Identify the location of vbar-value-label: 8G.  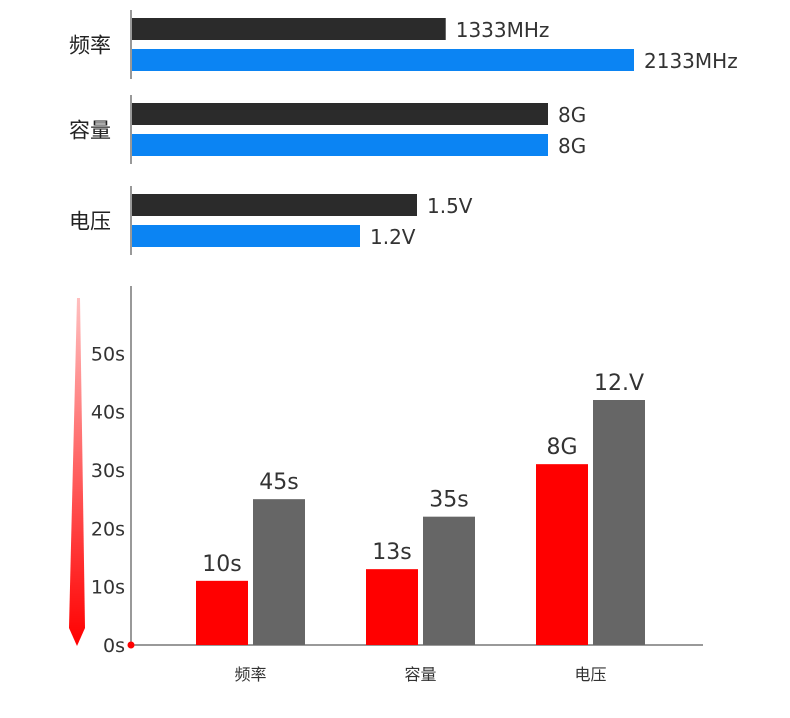
(561, 447).